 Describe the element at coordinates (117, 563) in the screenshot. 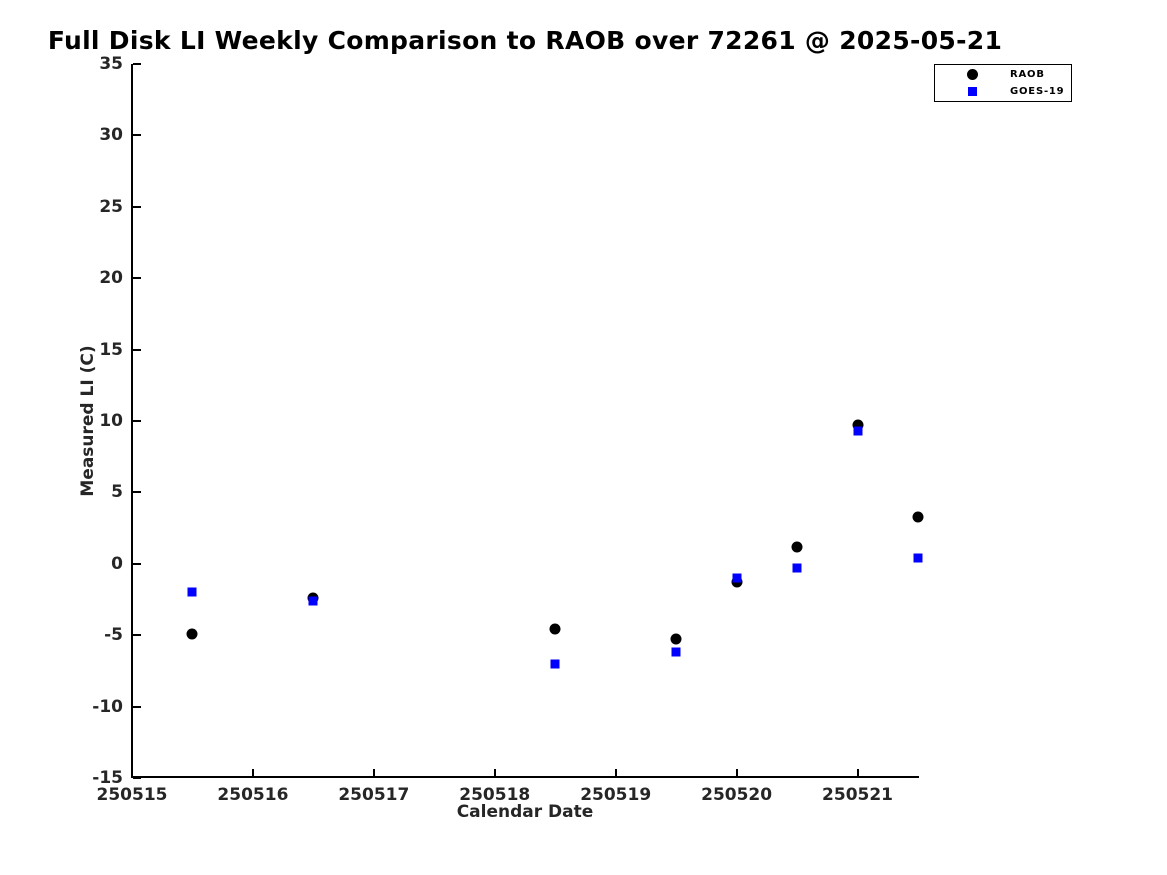

I see `y-tick-label: 0` at that location.